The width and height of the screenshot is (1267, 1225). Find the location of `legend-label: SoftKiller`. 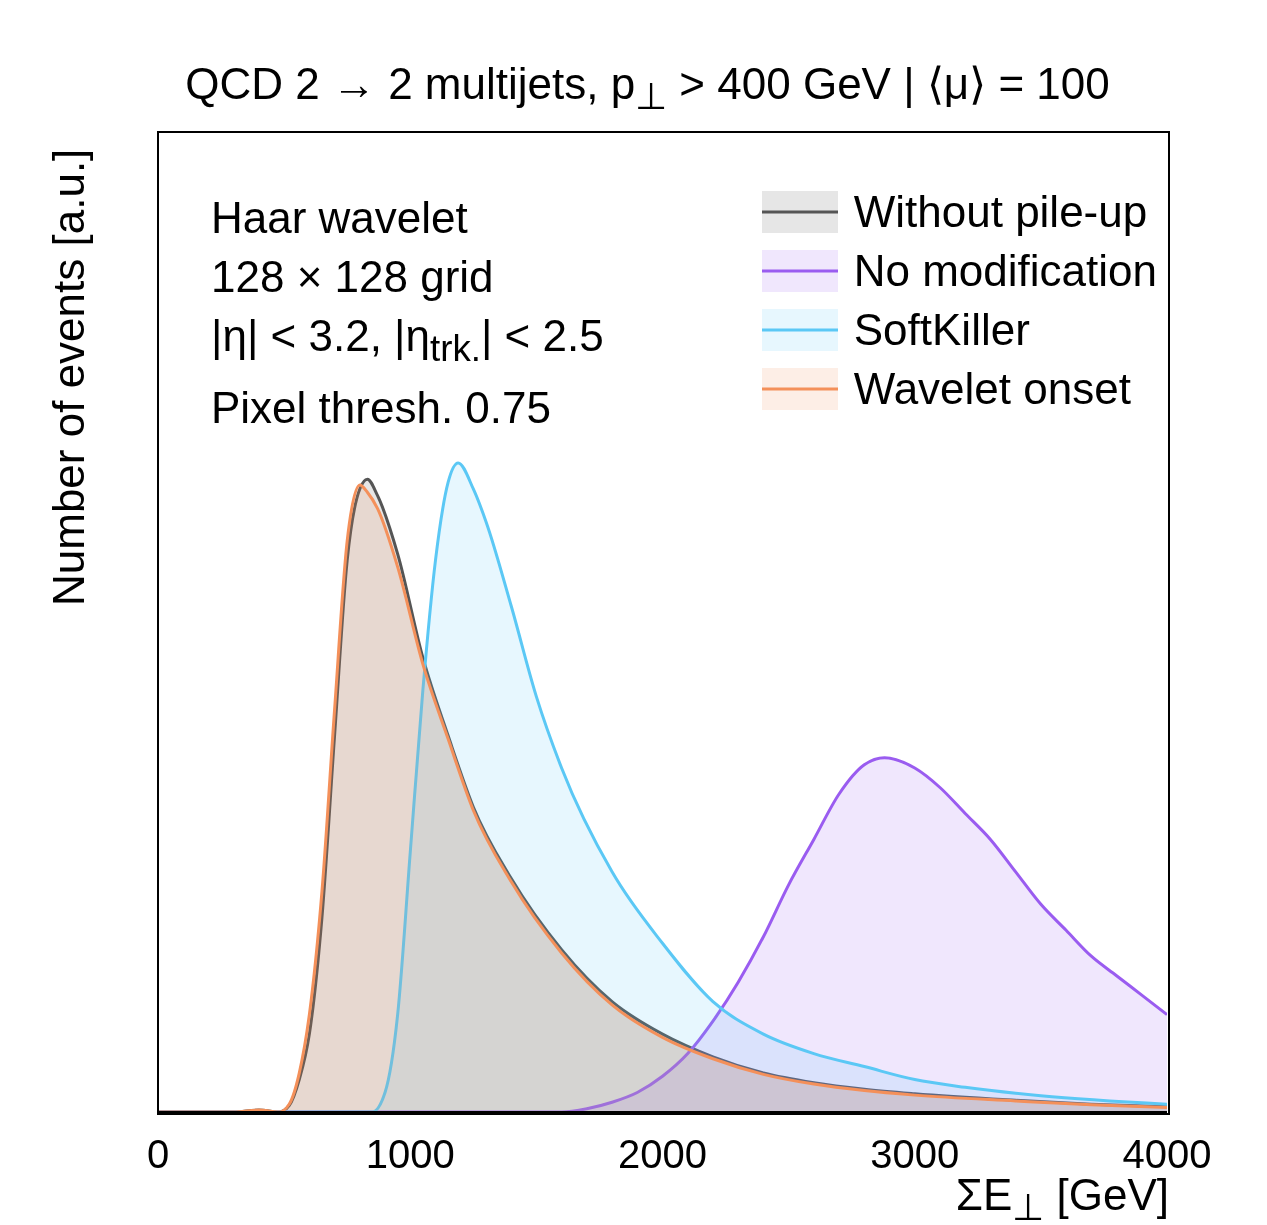

legend-label: SoftKiller is located at coordinates (941, 330).